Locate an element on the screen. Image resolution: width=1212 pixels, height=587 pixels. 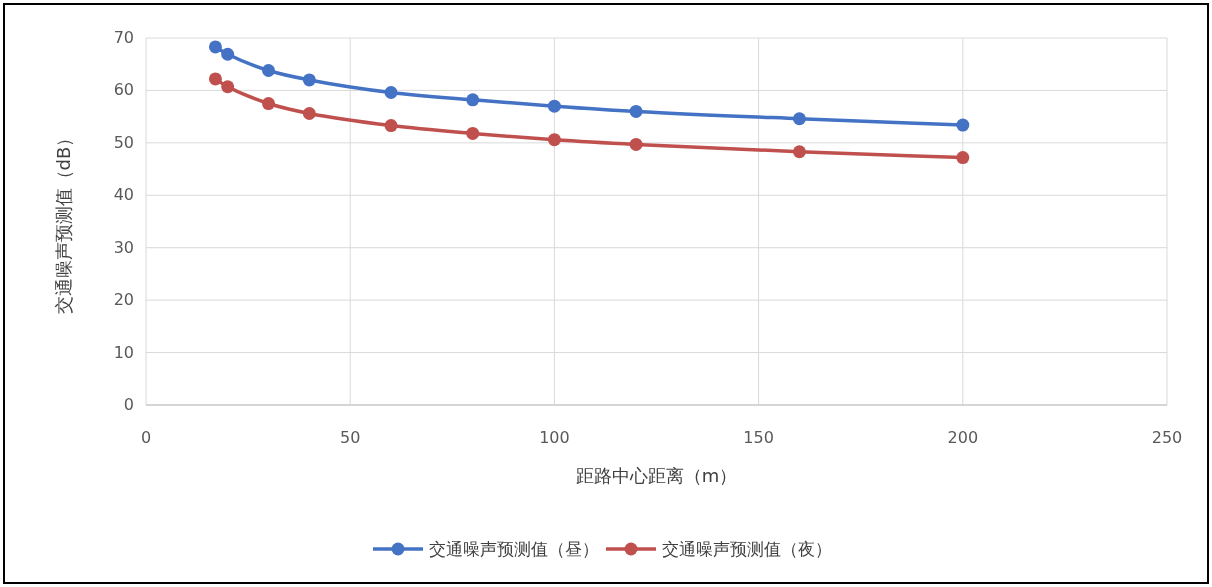
y-tick-label: 70 is located at coordinates (123, 37).